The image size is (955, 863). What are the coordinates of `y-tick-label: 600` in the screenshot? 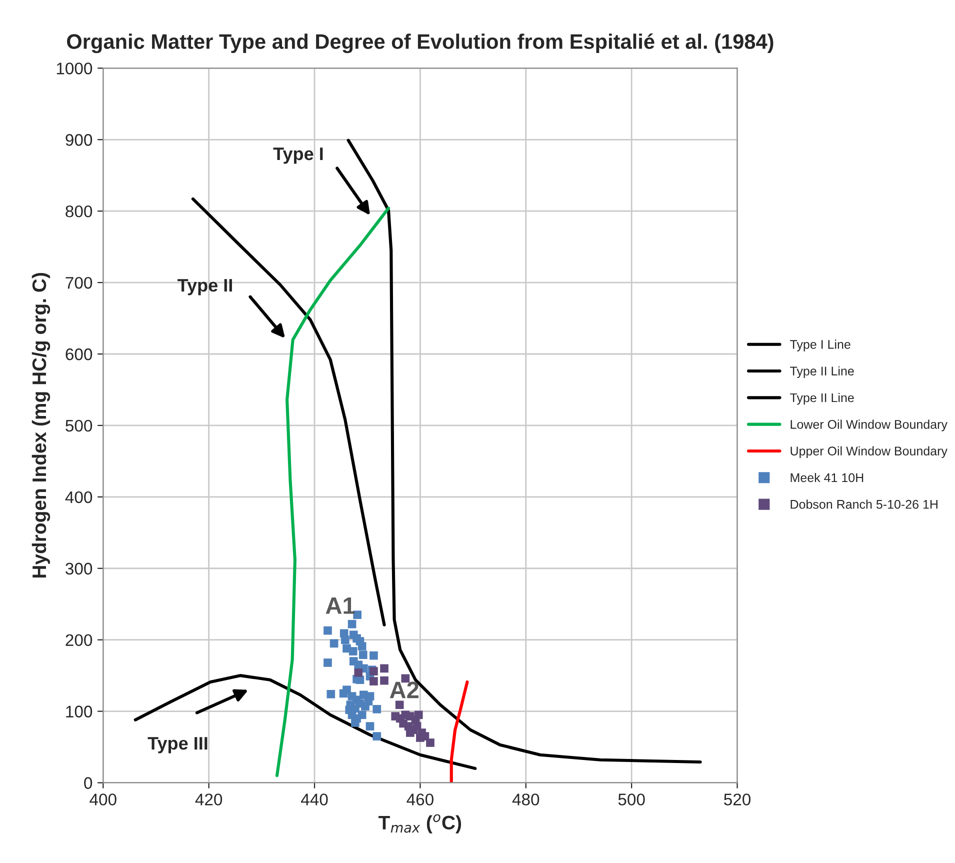 It's located at (79, 354).